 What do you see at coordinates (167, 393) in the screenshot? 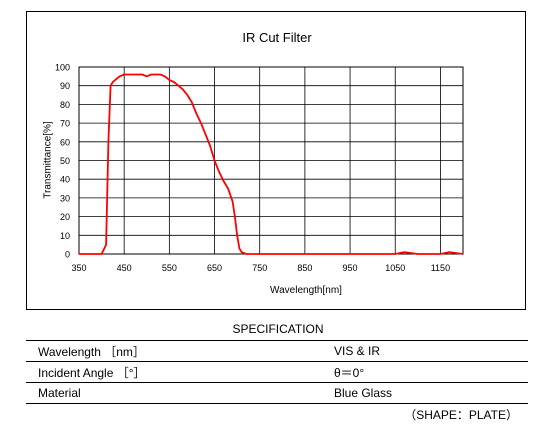
I see `spec-key: Material` at bounding box center [167, 393].